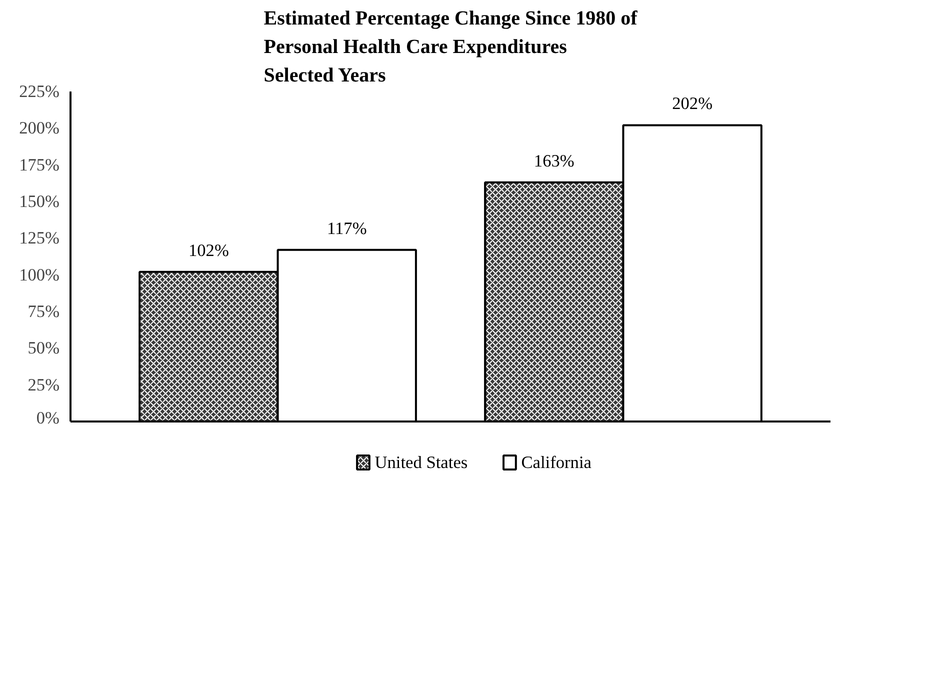 This screenshot has width=932, height=683. What do you see at coordinates (39, 201) in the screenshot?
I see `y-tick-label: 150%` at bounding box center [39, 201].